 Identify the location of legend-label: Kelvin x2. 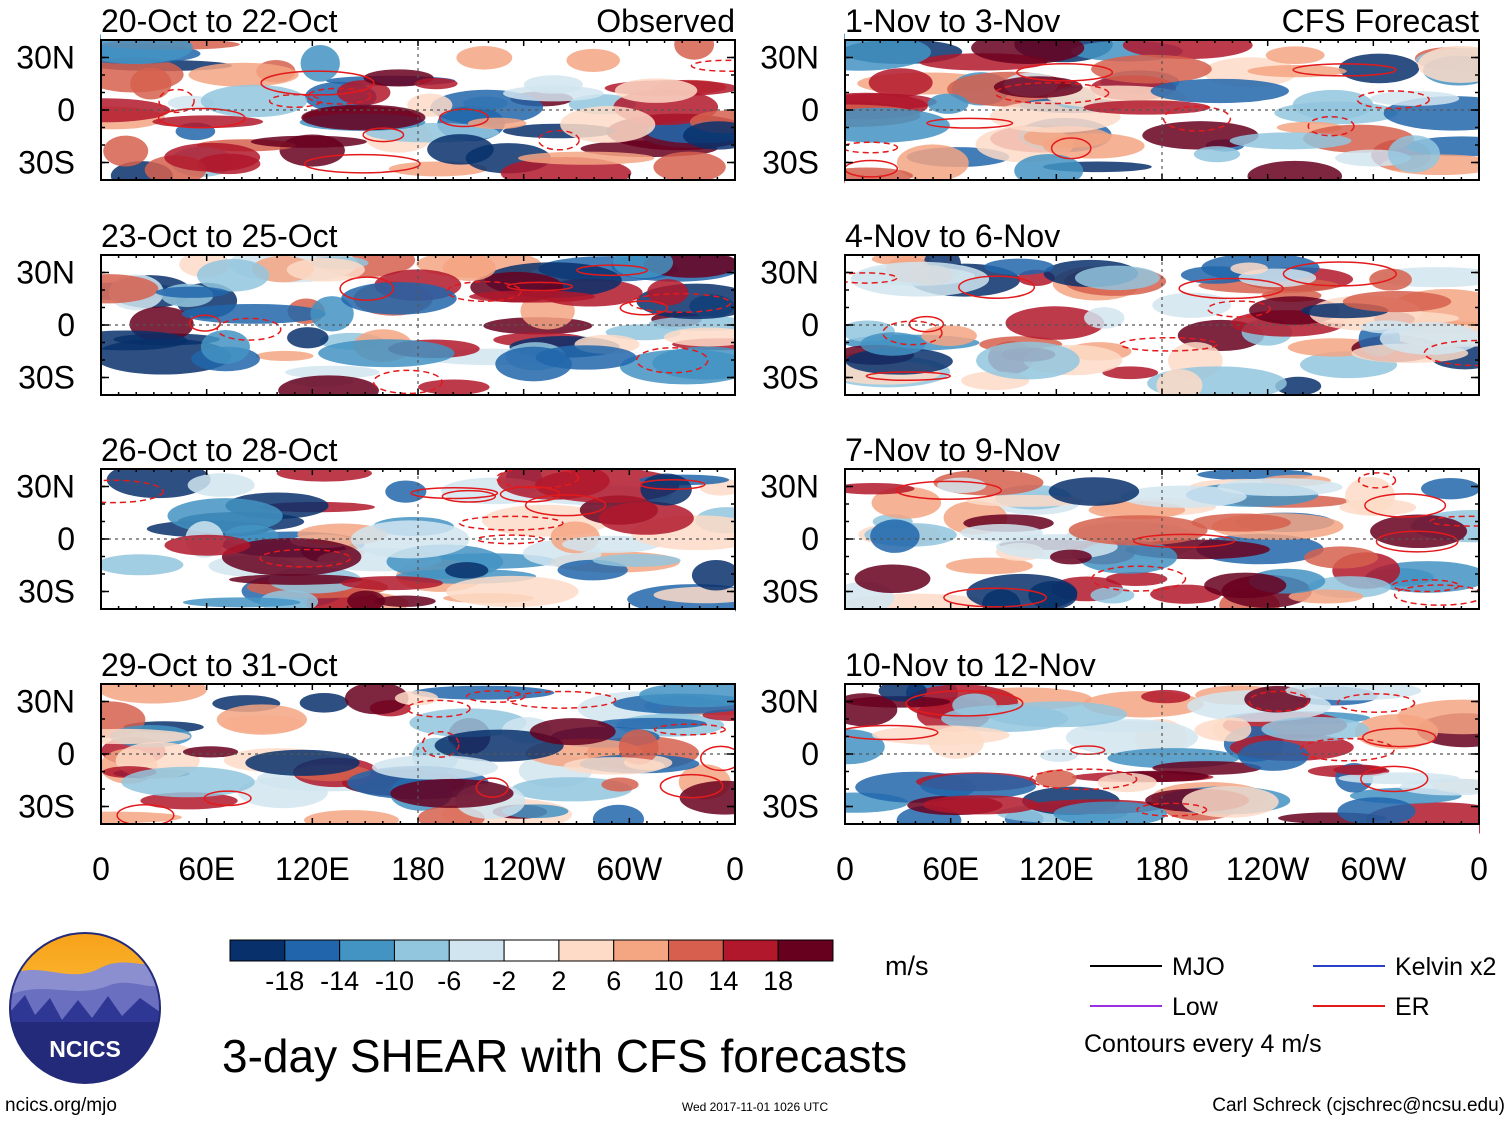
(1445, 967).